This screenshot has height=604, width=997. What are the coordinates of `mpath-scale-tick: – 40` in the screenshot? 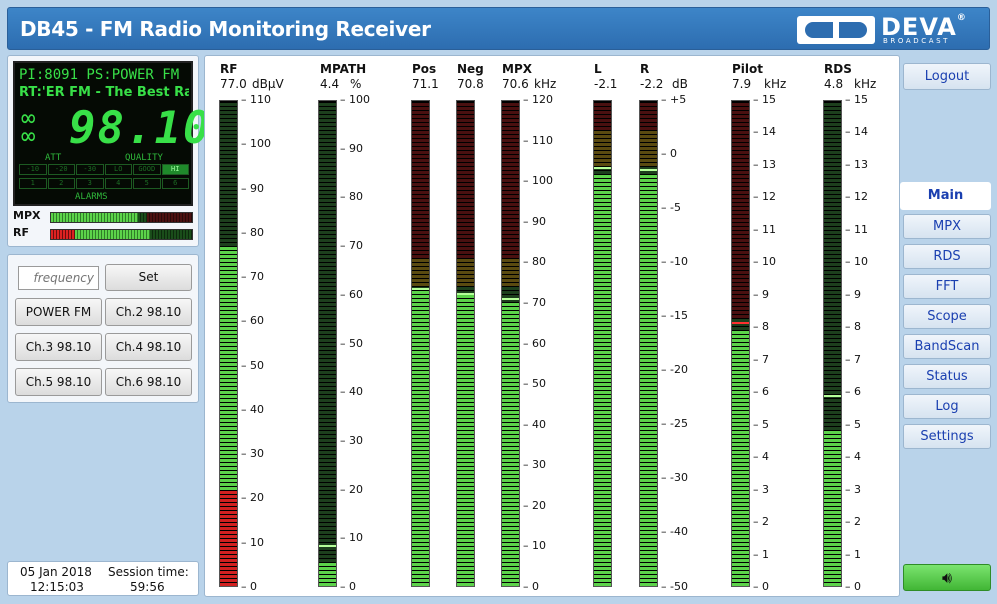 It's located at (351, 392).